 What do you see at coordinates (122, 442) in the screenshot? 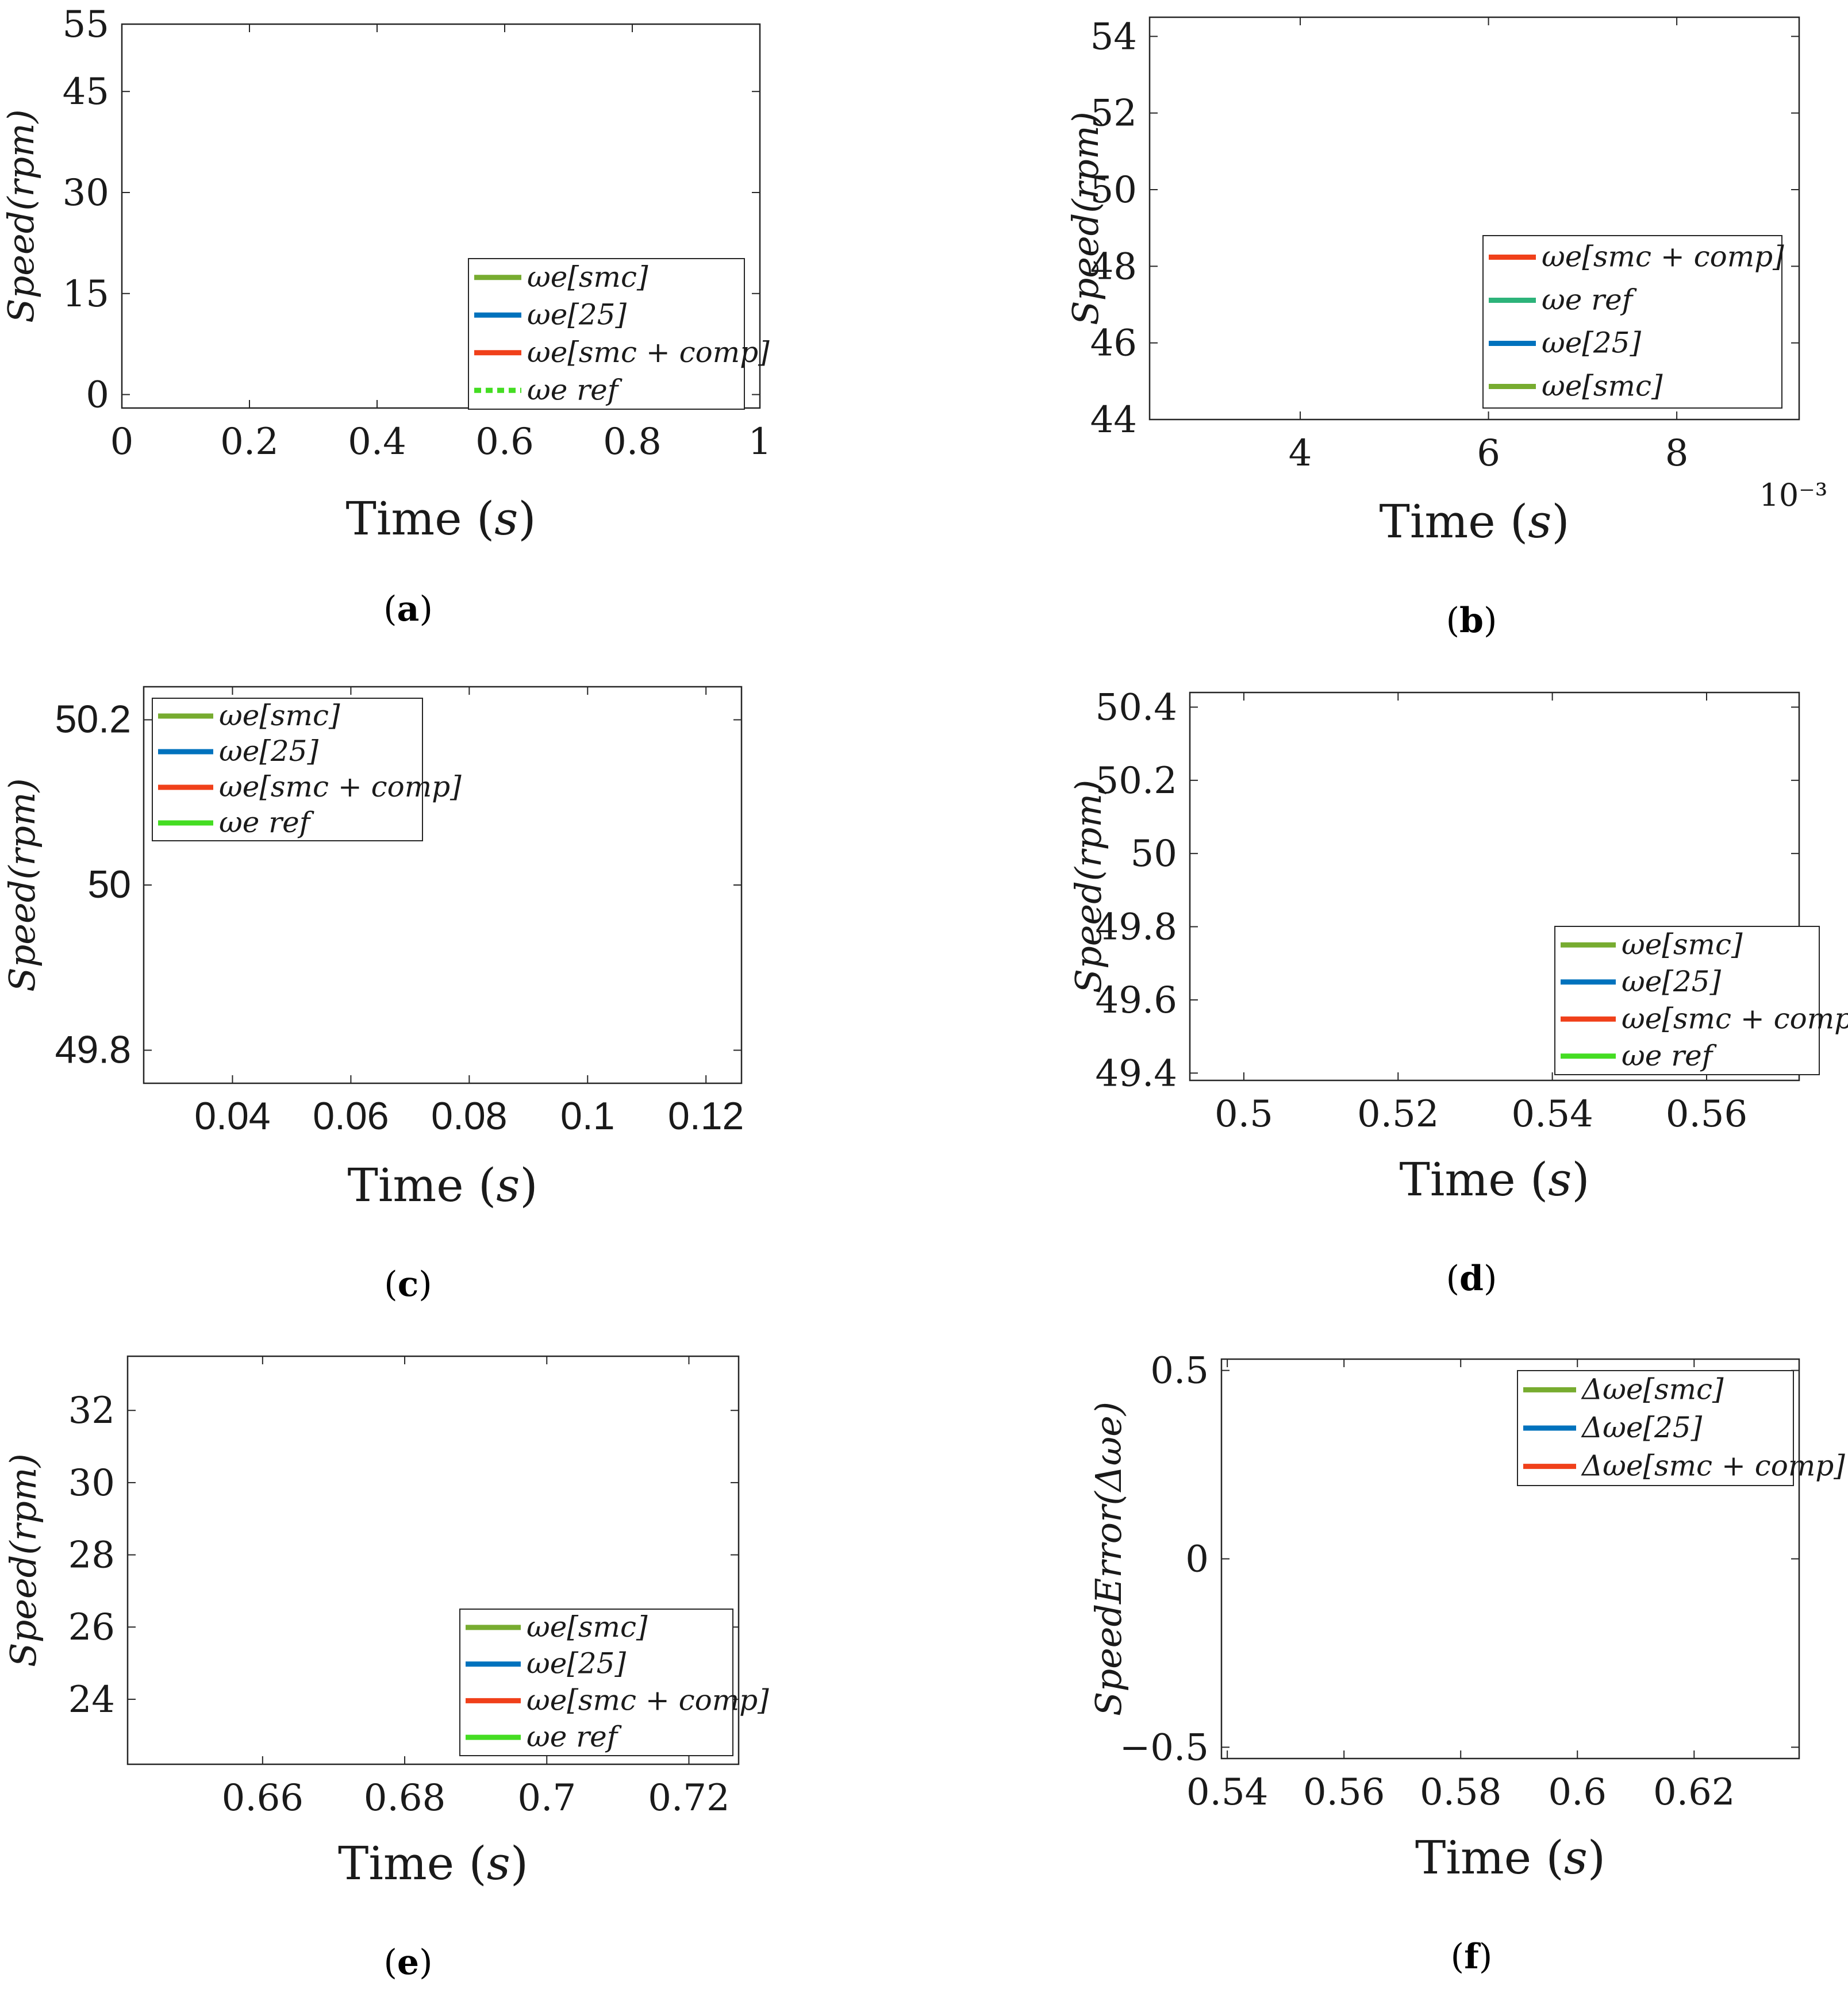
I see `x-tick-label: 0` at bounding box center [122, 442].